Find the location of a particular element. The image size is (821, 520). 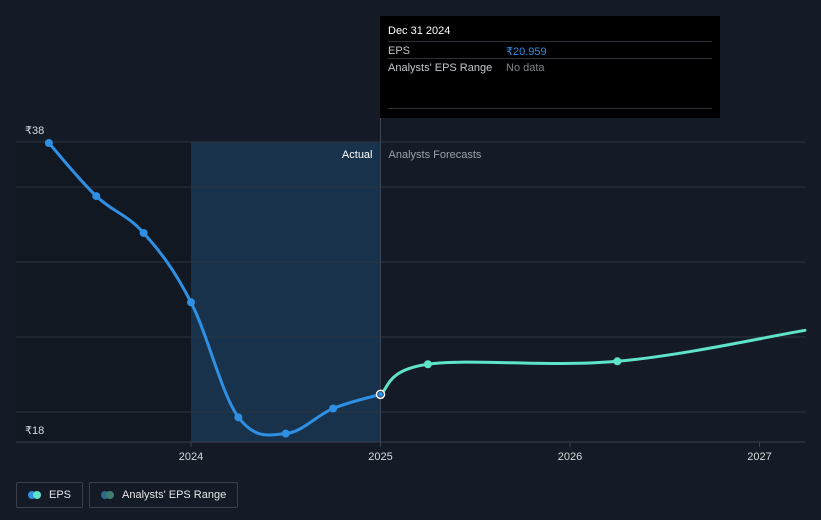

tooltip-eps-label: EPS is located at coordinates (399, 51).